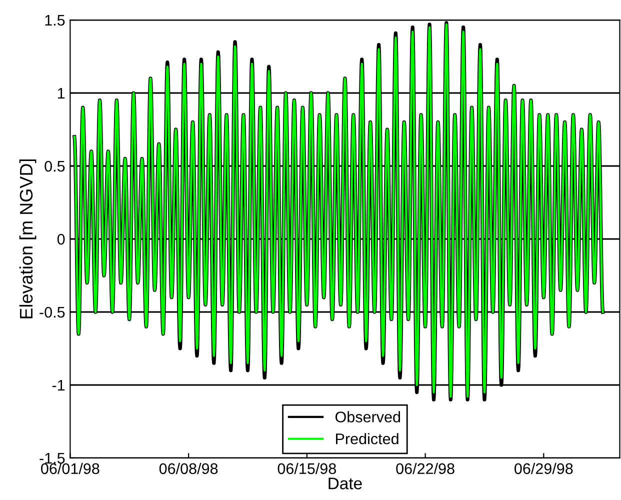 This screenshot has width=621, height=500. What do you see at coordinates (54, 166) in the screenshot?
I see `y-tick-label: 0.5` at bounding box center [54, 166].